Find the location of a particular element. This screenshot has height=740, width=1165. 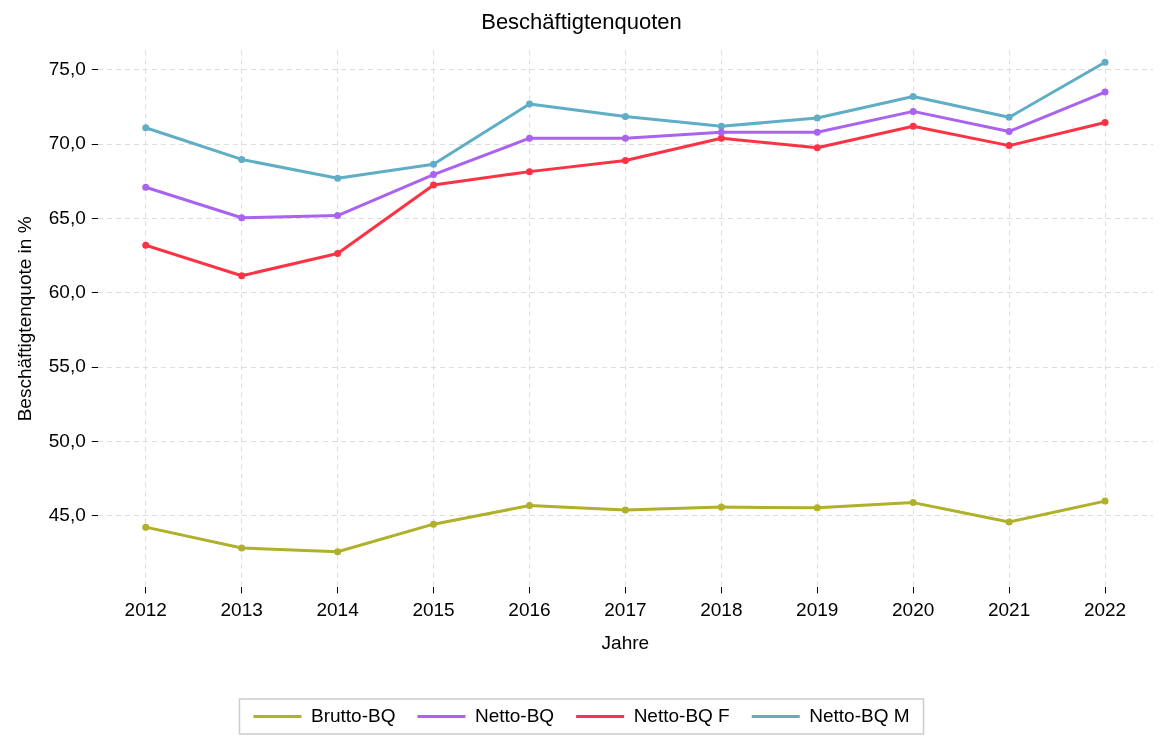

x-tick-label: 2021 is located at coordinates (1009, 610).